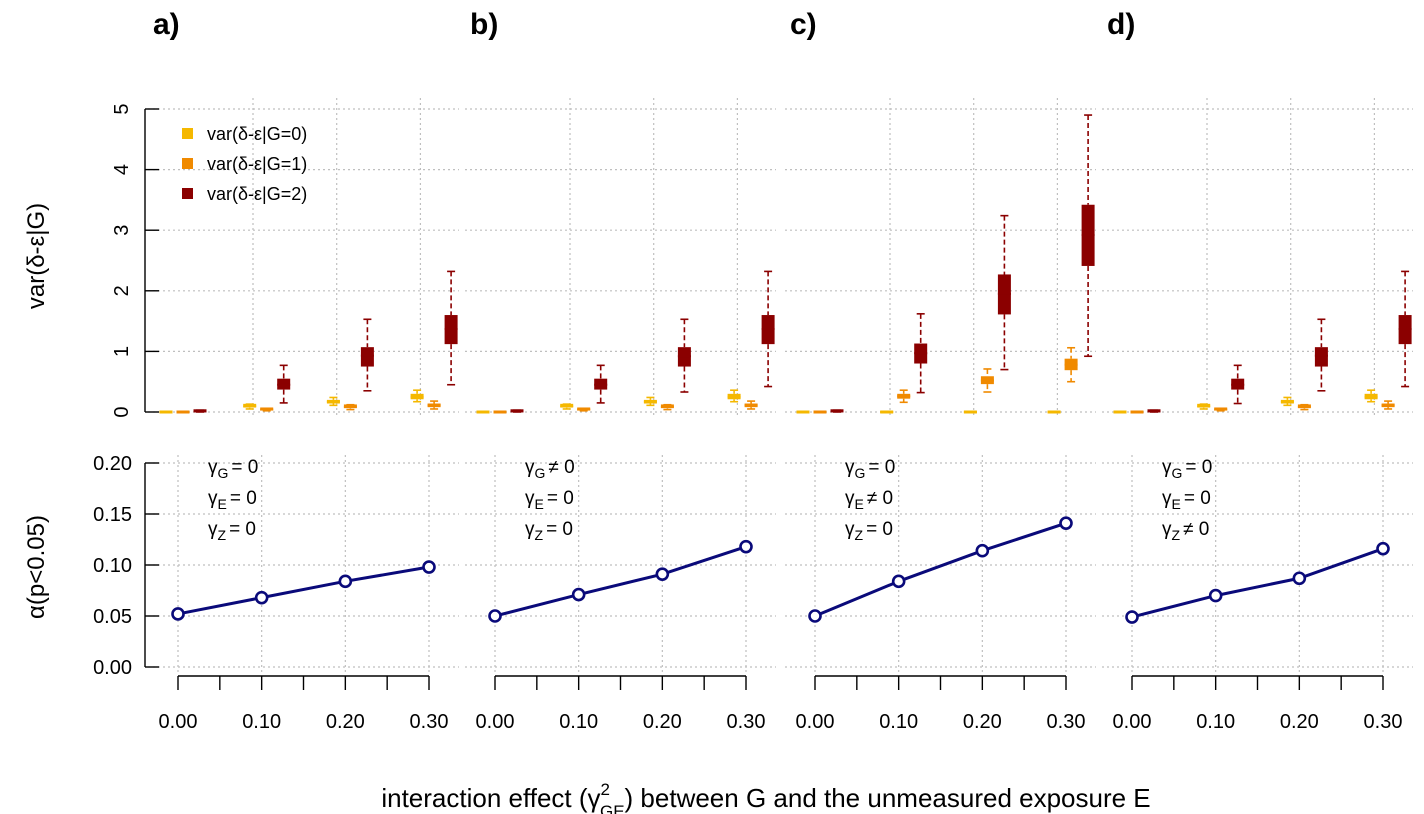  Describe the element at coordinates (484, 24) in the screenshot. I see `panel-label: b)` at that location.